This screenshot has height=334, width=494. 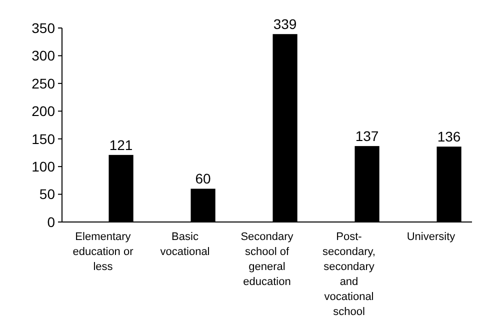 I want to click on x-tick-label: Elementary education or less, so click(x=103, y=252).